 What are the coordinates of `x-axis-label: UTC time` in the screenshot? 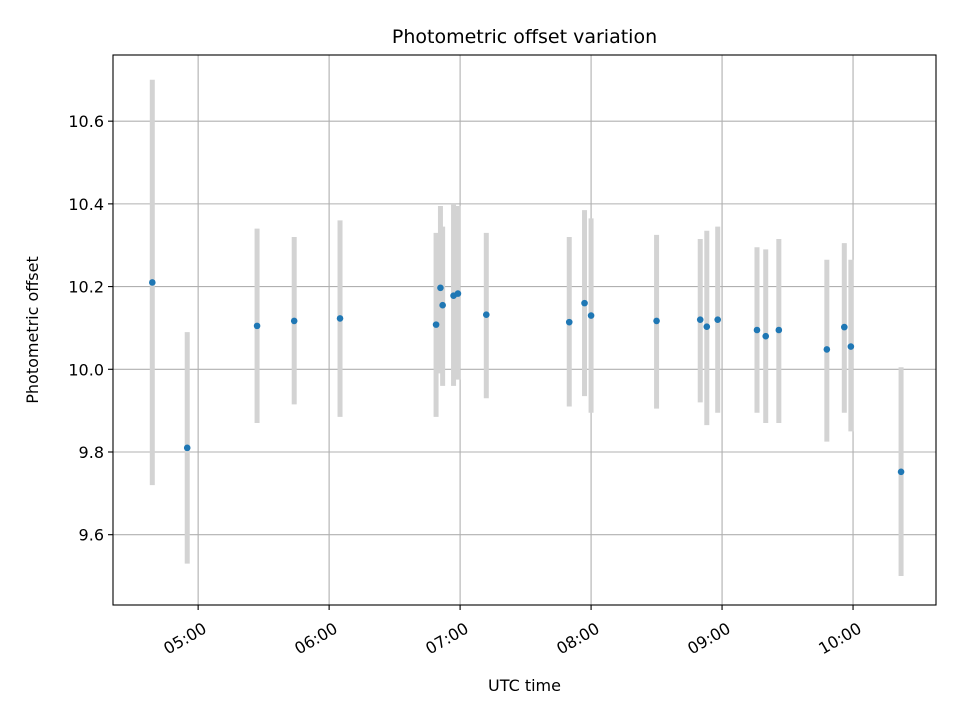 It's located at (524, 685).